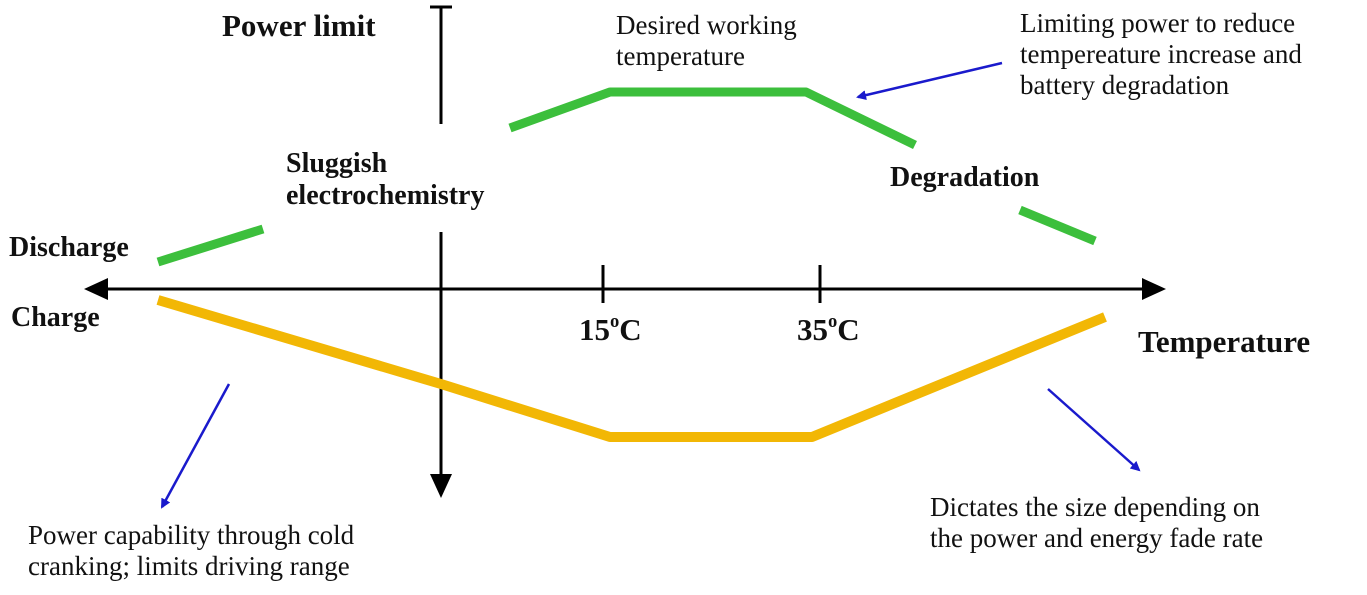 The height and width of the screenshot is (595, 1367). Describe the element at coordinates (828, 328) in the screenshot. I see `tick-label-35c: 35oC` at that location.